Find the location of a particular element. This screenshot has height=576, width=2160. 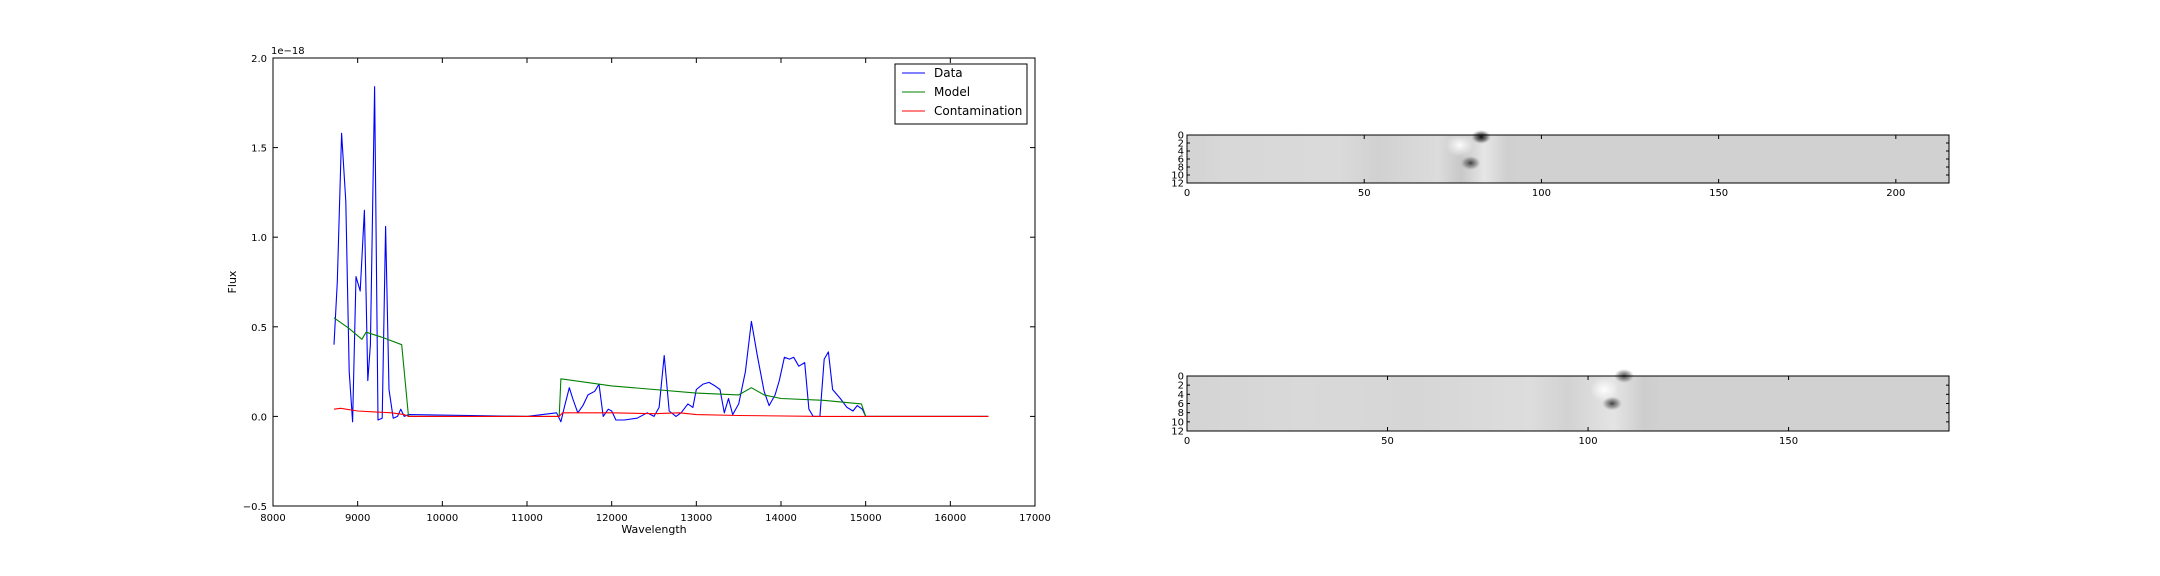

image-1-x-tick-label: 200 is located at coordinates (1895, 193).